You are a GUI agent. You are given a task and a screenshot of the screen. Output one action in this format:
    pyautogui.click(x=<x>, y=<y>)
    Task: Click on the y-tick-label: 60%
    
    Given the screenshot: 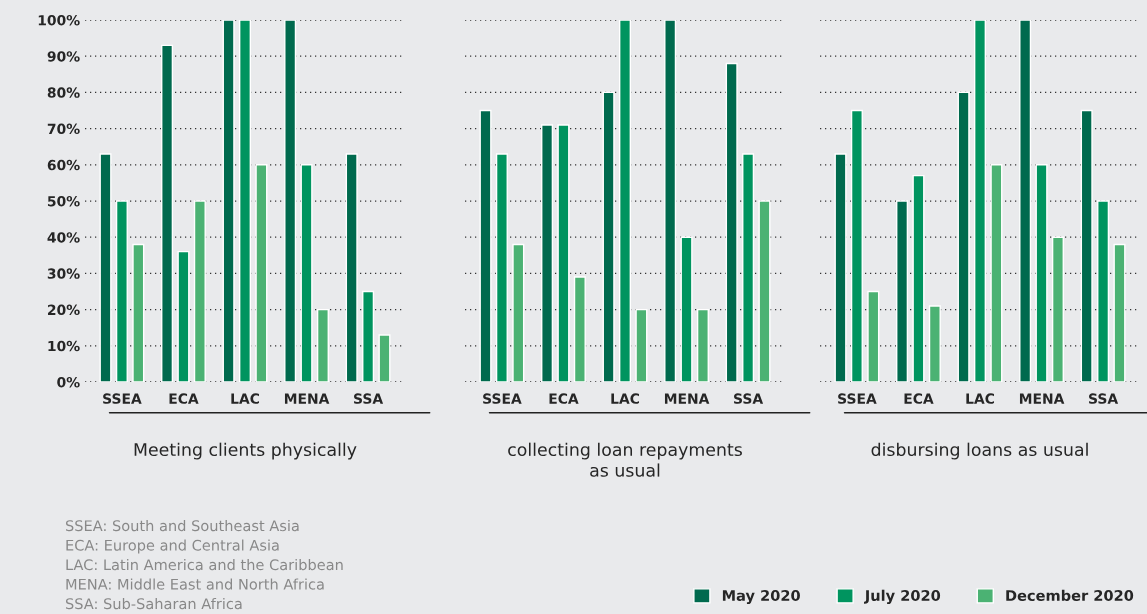 What is the action you would take?
    pyautogui.click(x=63, y=165)
    